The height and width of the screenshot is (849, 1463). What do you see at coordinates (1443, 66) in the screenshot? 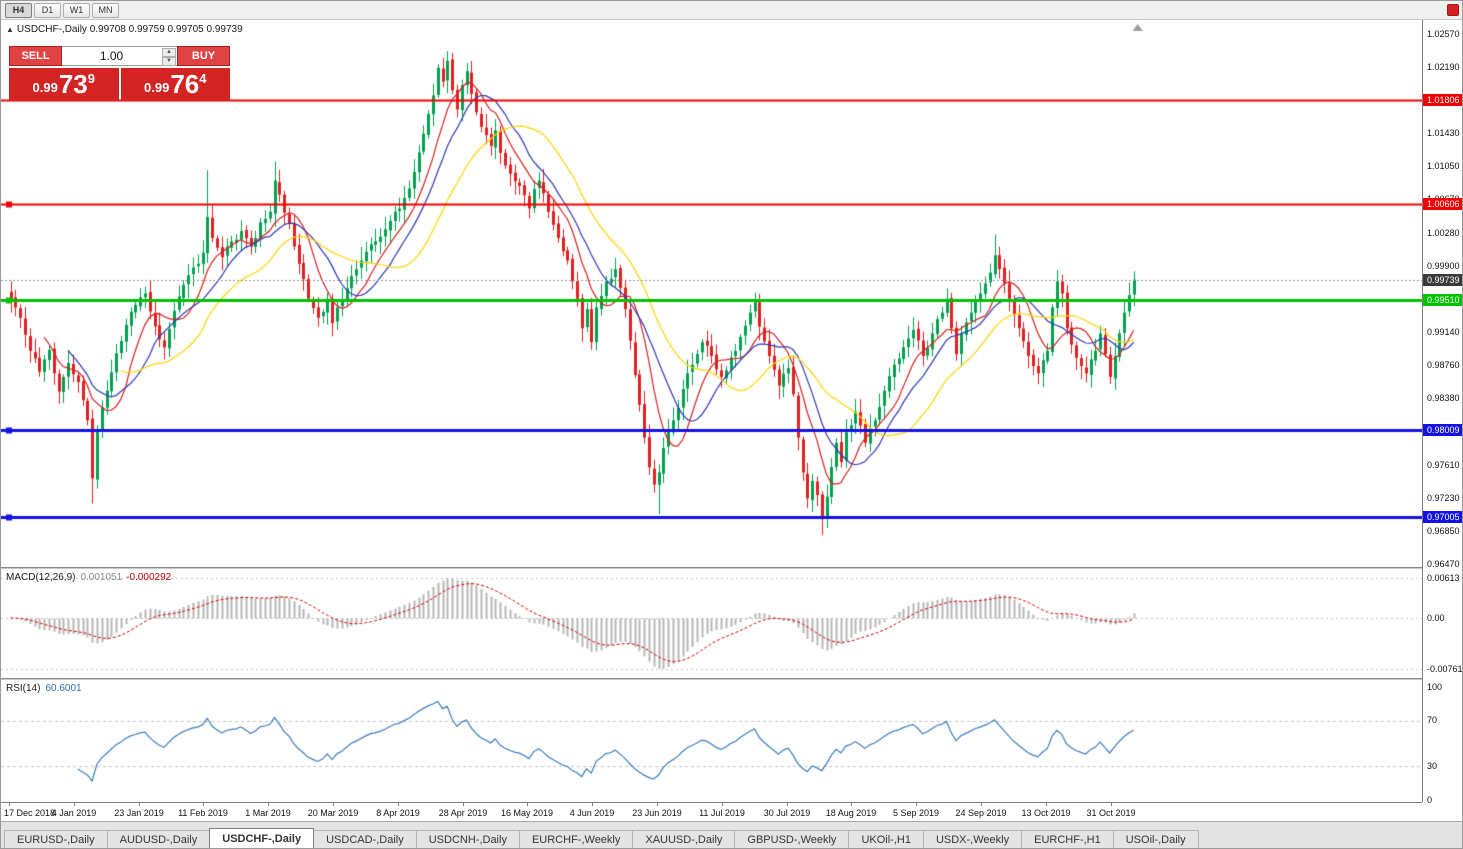
I see `price-tick-label: 1.02190` at bounding box center [1443, 66].